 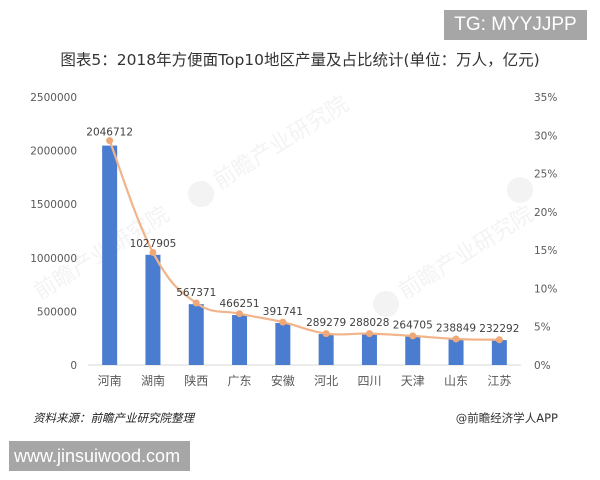 I want to click on x-category-label: 四川, so click(x=369, y=381).